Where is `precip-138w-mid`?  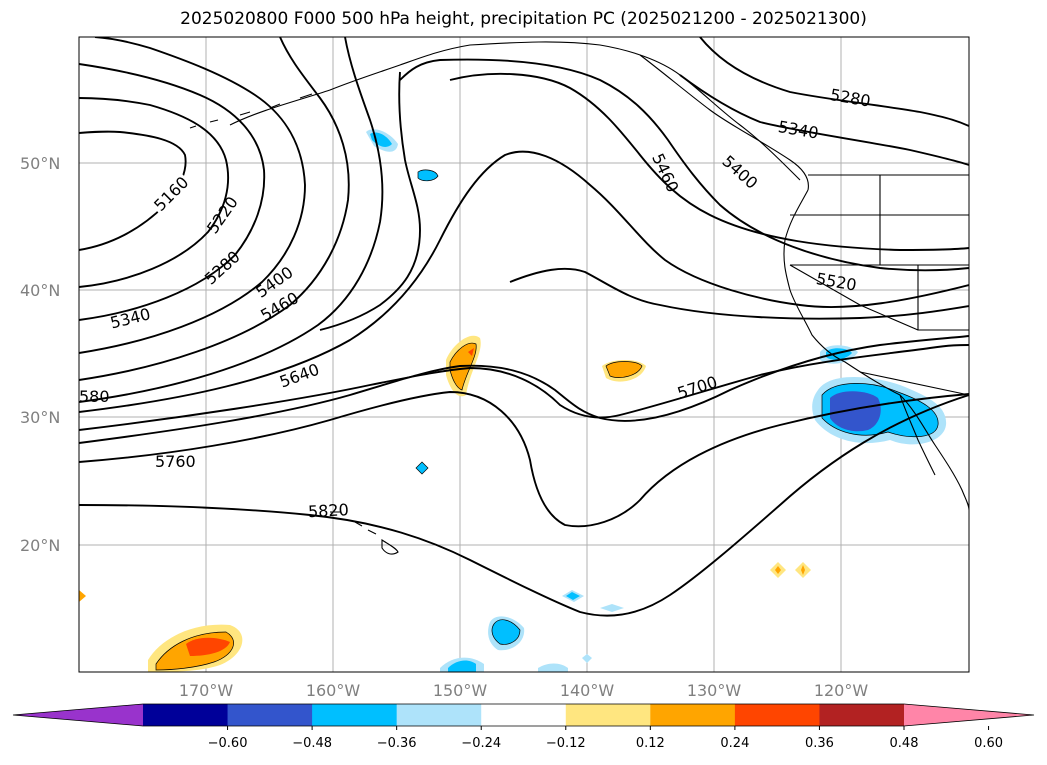
precip-138w-mid is located at coordinates (624, 369).